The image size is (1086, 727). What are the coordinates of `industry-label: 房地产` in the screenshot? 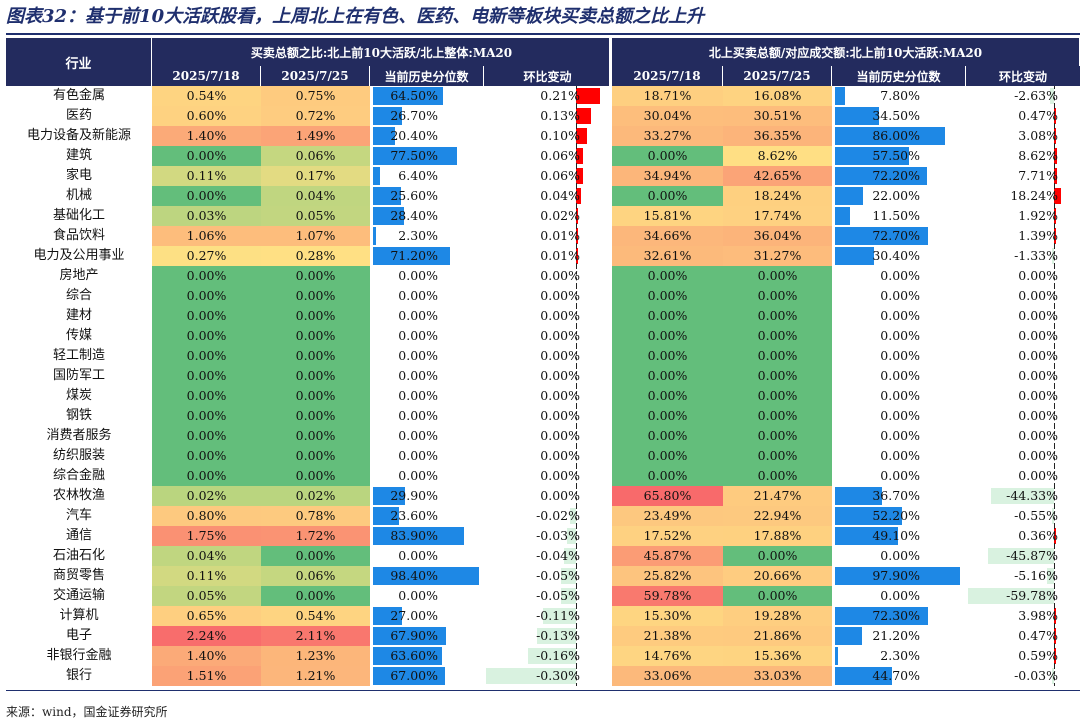 It's located at (79, 275).